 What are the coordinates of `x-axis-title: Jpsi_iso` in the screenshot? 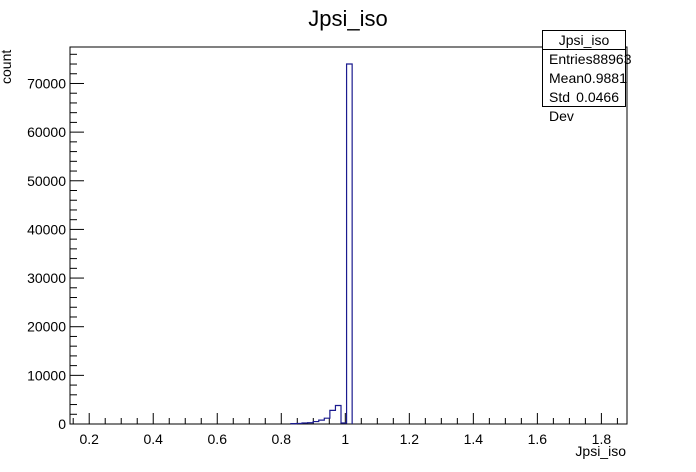 It's located at (600, 451).